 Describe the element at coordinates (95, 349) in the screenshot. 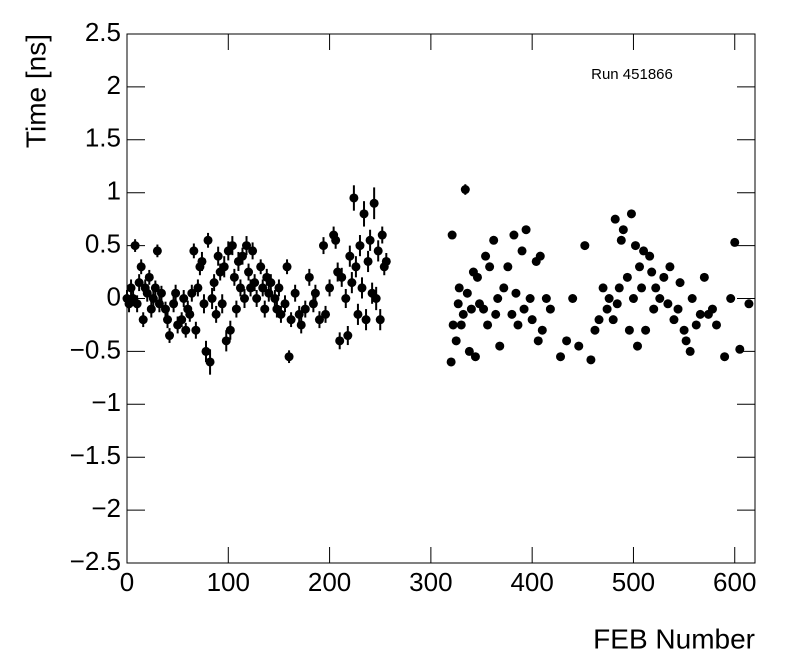

I see `y-tick-label: −0.5` at that location.